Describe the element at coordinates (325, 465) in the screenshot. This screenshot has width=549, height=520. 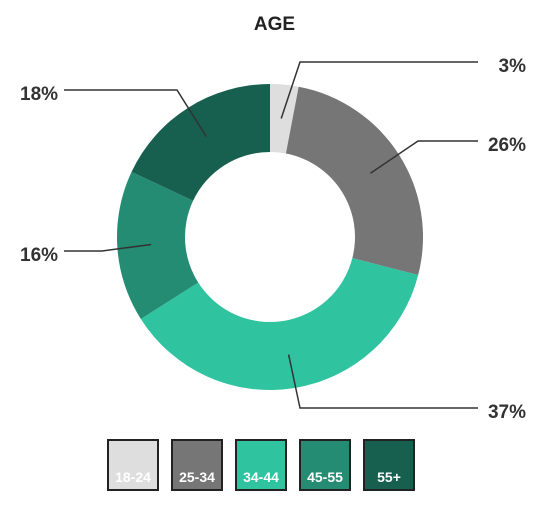
I see `legend-item-45-55: 45-55` at that location.